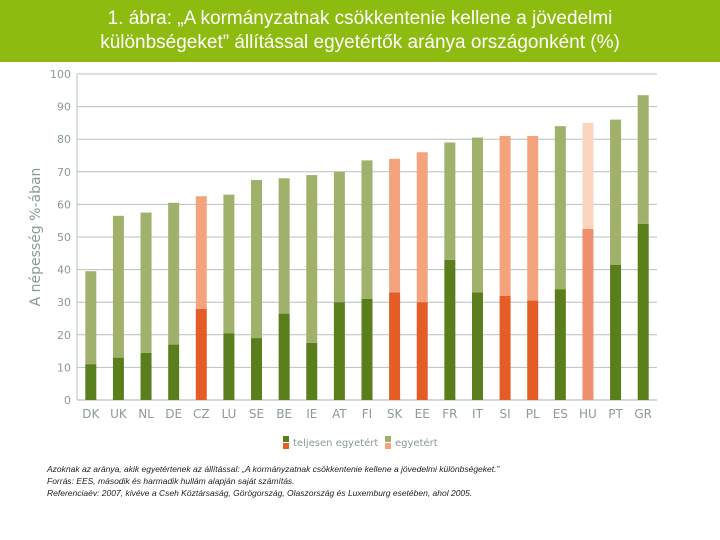  Describe the element at coordinates (422, 351) in the screenshot. I see `bar-ee-teljesen-egyetert` at that location.